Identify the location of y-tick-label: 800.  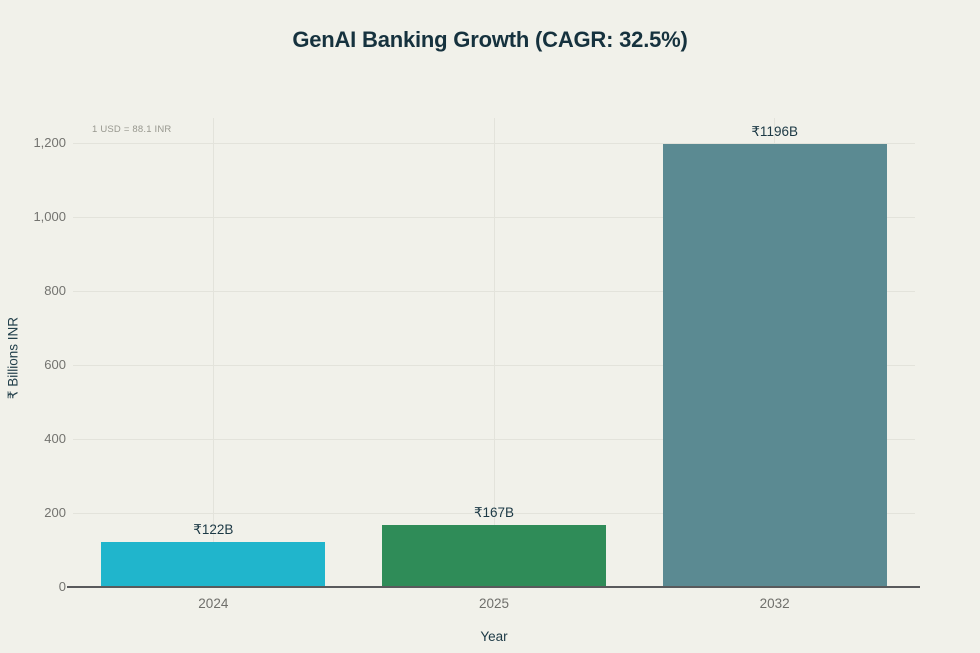
(55, 290).